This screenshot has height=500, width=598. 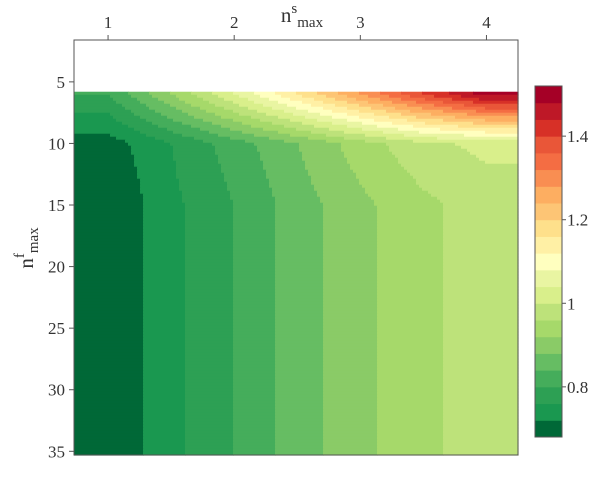 What do you see at coordinates (108, 22) in the screenshot?
I see `x-tick-label: 1` at bounding box center [108, 22].